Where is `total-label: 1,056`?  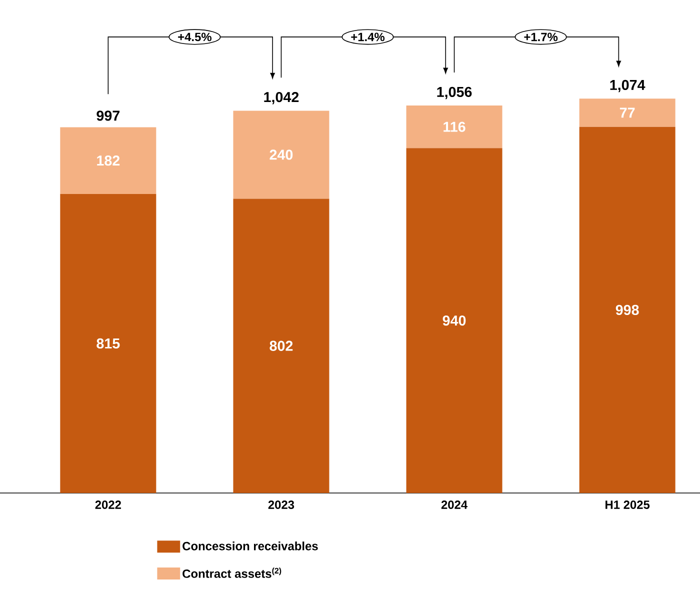 total-label: 1,056 is located at coordinates (454, 93).